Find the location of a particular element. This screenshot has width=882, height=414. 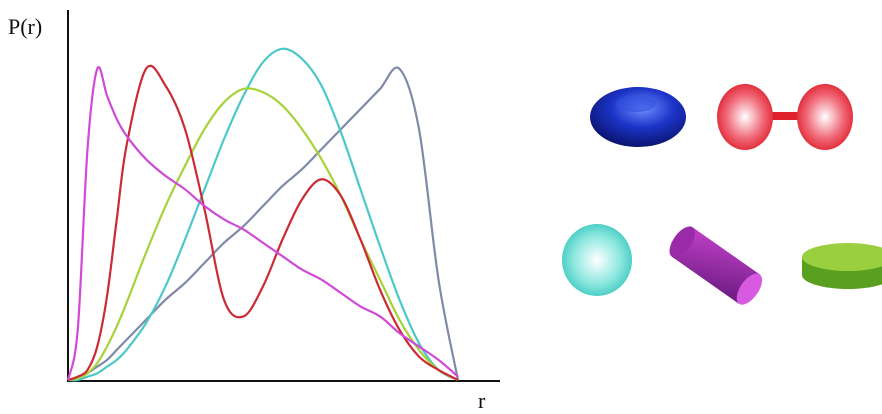

cylinder-body is located at coordinates (715, 265).